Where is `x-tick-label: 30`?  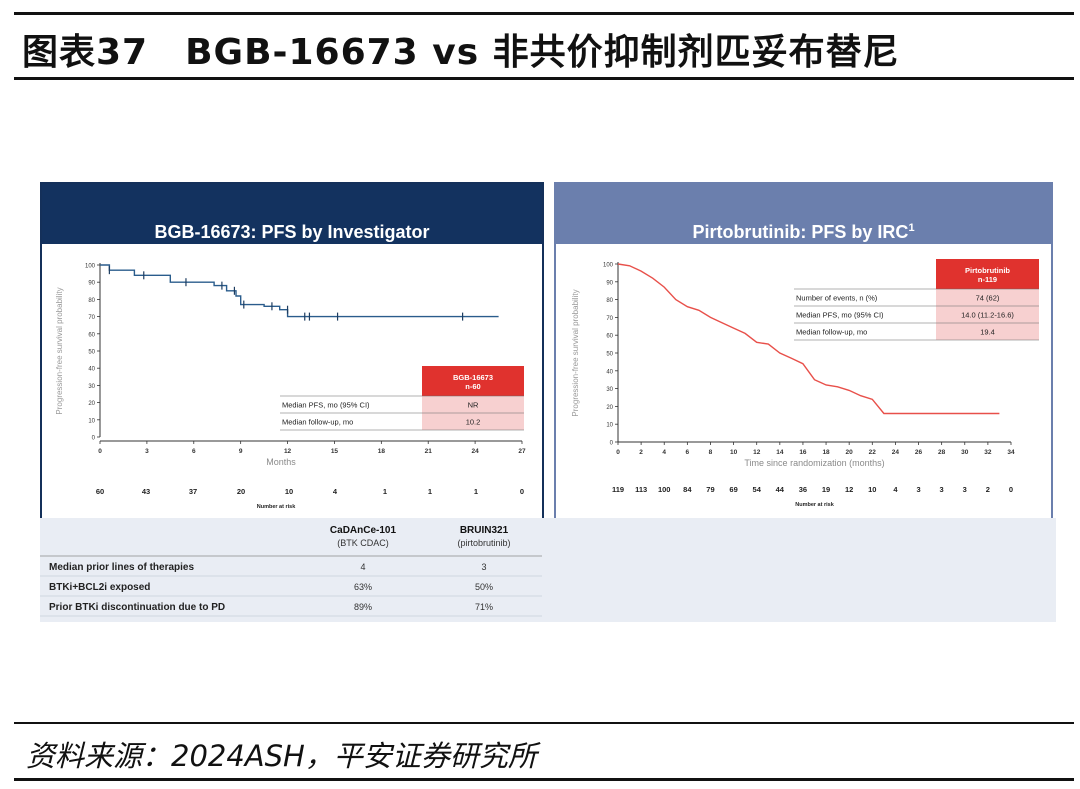 x-tick-label: 30 is located at coordinates (965, 452).